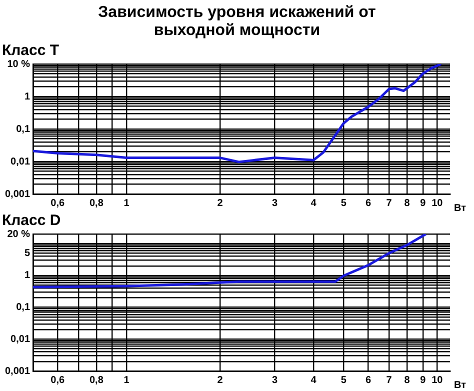 The height and width of the screenshot is (391, 474). What do you see at coordinates (18, 64) in the screenshot?
I see `y-tick-label: 10 %` at bounding box center [18, 64].